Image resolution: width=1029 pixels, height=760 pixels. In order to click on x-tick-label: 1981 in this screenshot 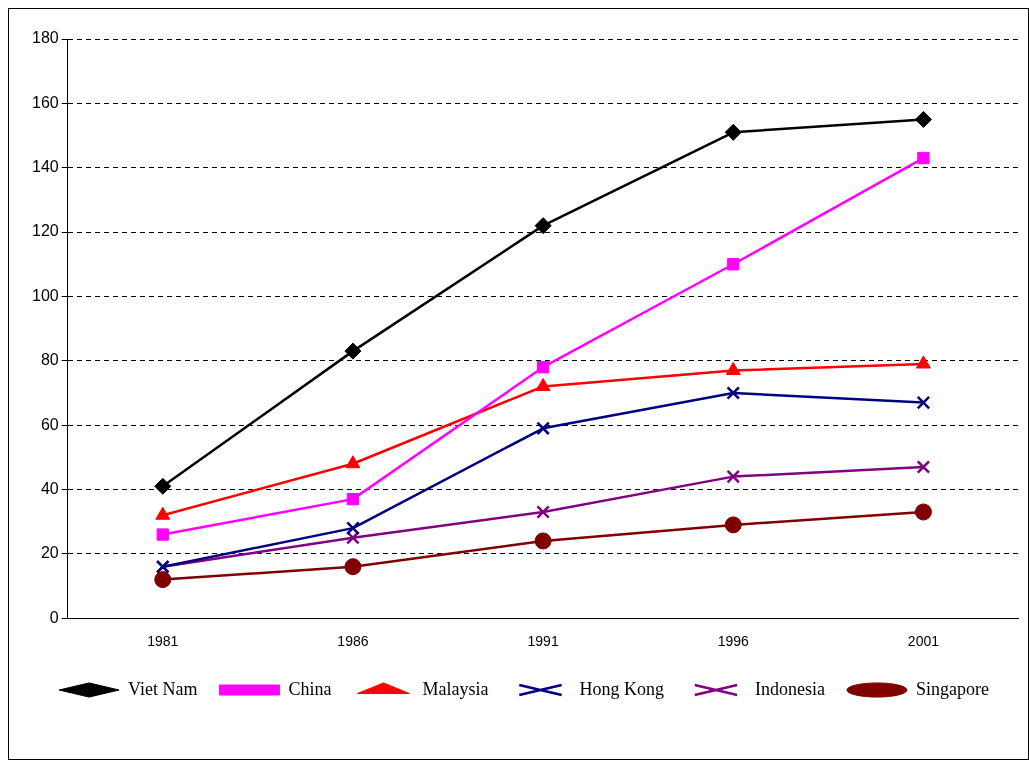, I will do `click(163, 641)`.